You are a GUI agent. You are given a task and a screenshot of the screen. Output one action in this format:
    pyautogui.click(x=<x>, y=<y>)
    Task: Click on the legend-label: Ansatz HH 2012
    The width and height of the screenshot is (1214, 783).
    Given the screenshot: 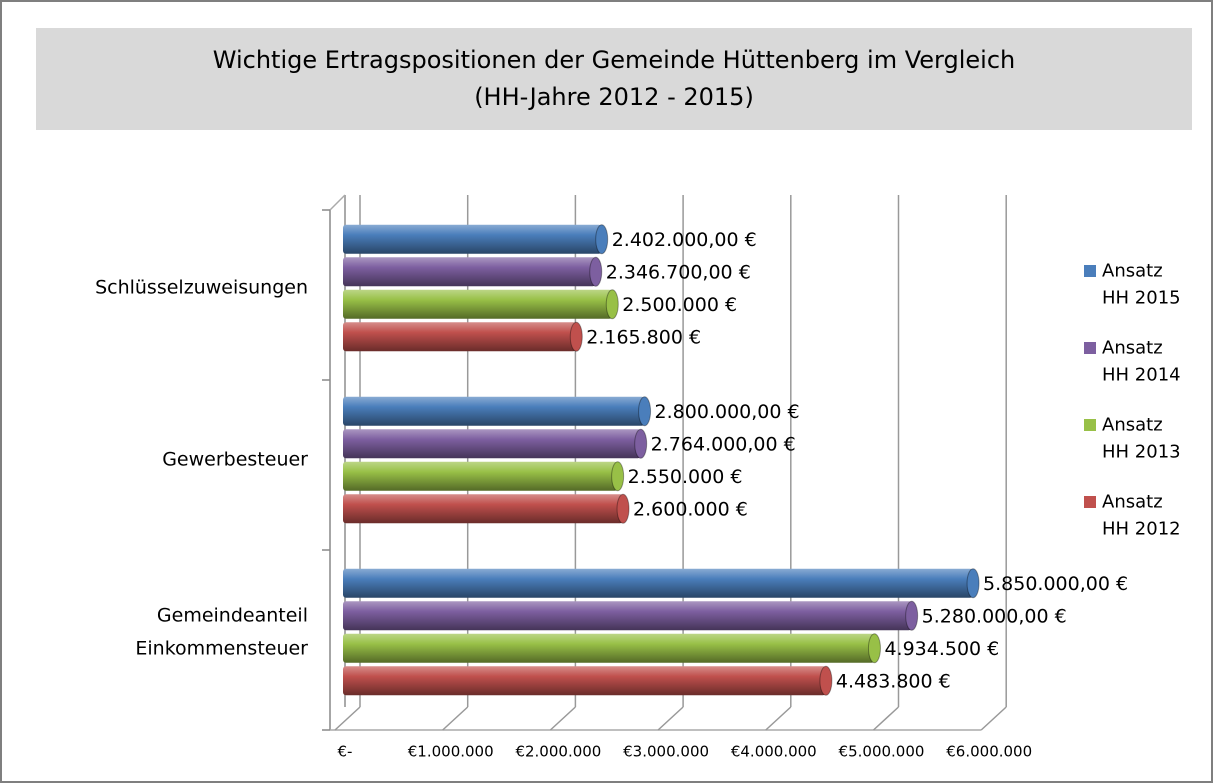 What is the action you would take?
    pyautogui.click(x=1141, y=516)
    